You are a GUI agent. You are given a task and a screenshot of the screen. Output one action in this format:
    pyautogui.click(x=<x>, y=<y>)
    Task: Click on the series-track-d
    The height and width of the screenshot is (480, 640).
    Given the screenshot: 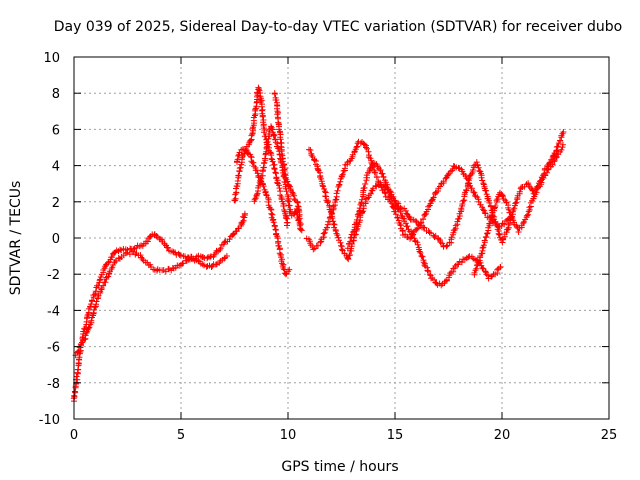 What is the action you would take?
    pyautogui.click(x=263, y=212)
    